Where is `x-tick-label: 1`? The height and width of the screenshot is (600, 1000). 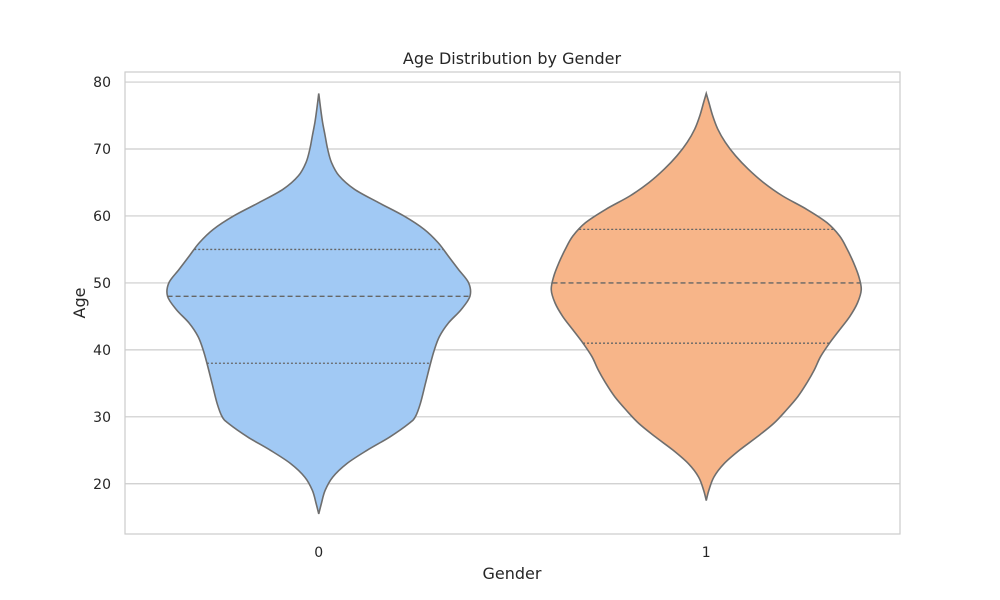 x-tick-label: 1 is located at coordinates (706, 553).